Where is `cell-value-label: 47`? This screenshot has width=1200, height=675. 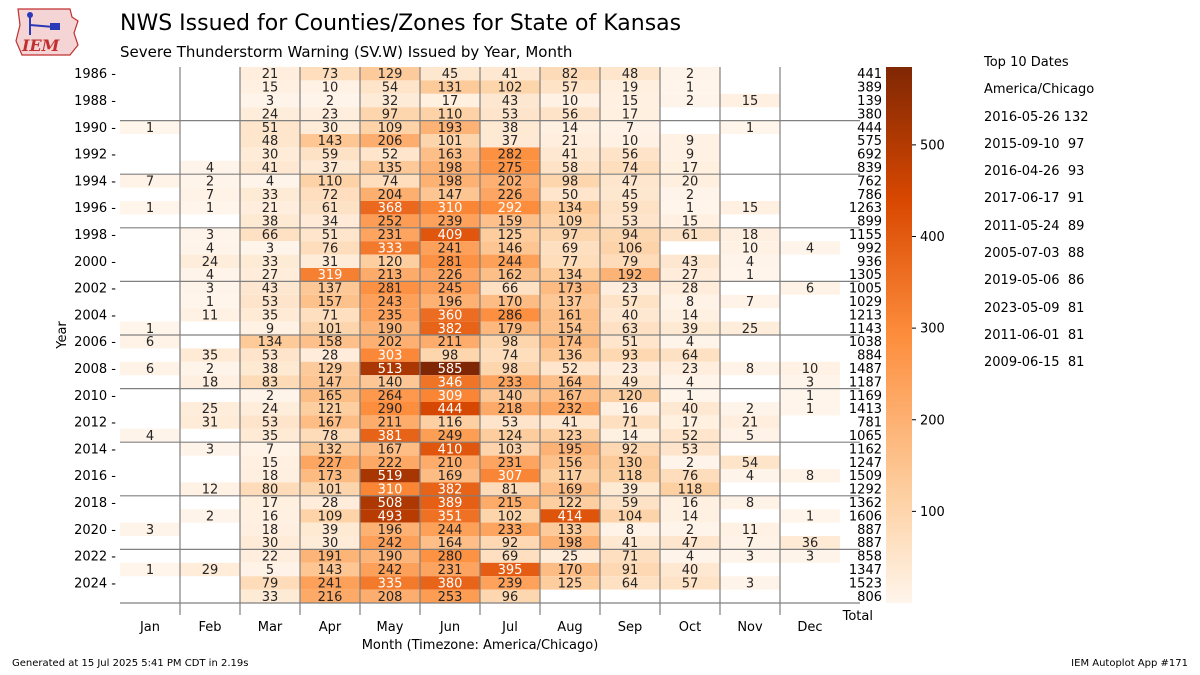 cell-value-label: 47 is located at coordinates (630, 181).